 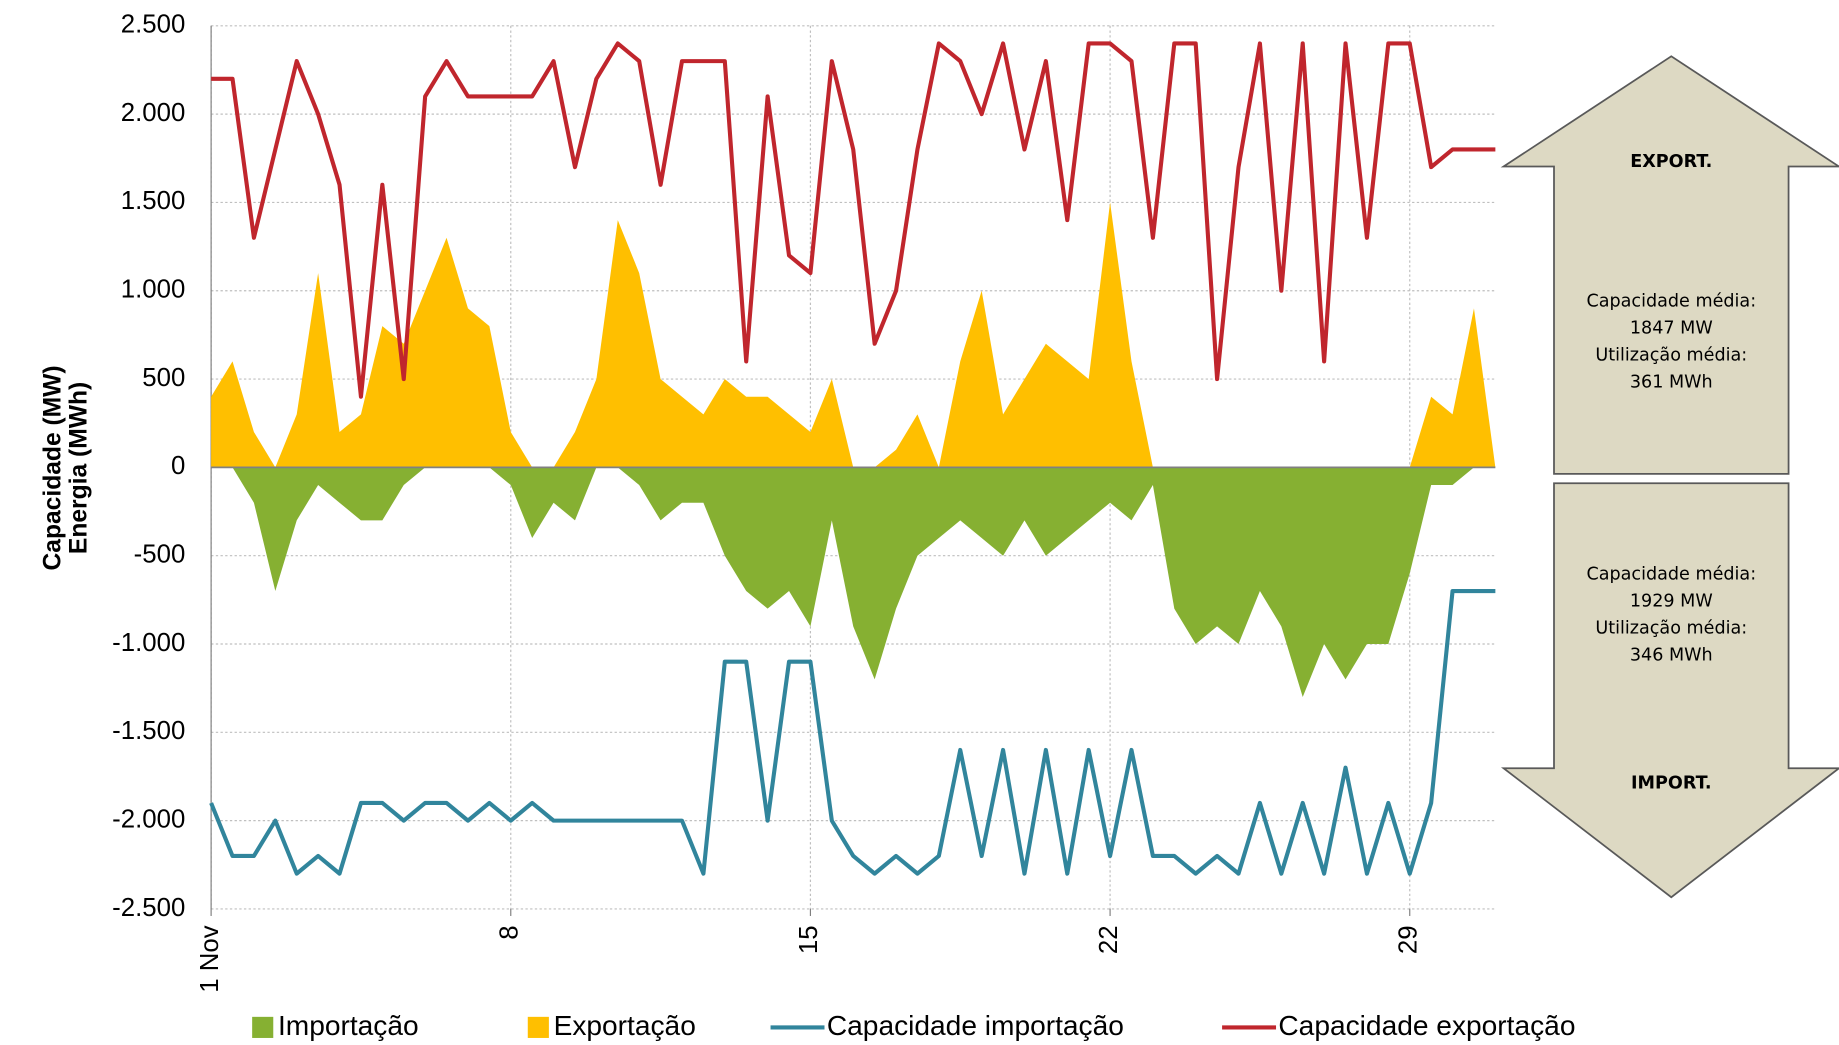 What do you see at coordinates (625, 1025) in the screenshot?
I see `legend-label: Exportação` at bounding box center [625, 1025].